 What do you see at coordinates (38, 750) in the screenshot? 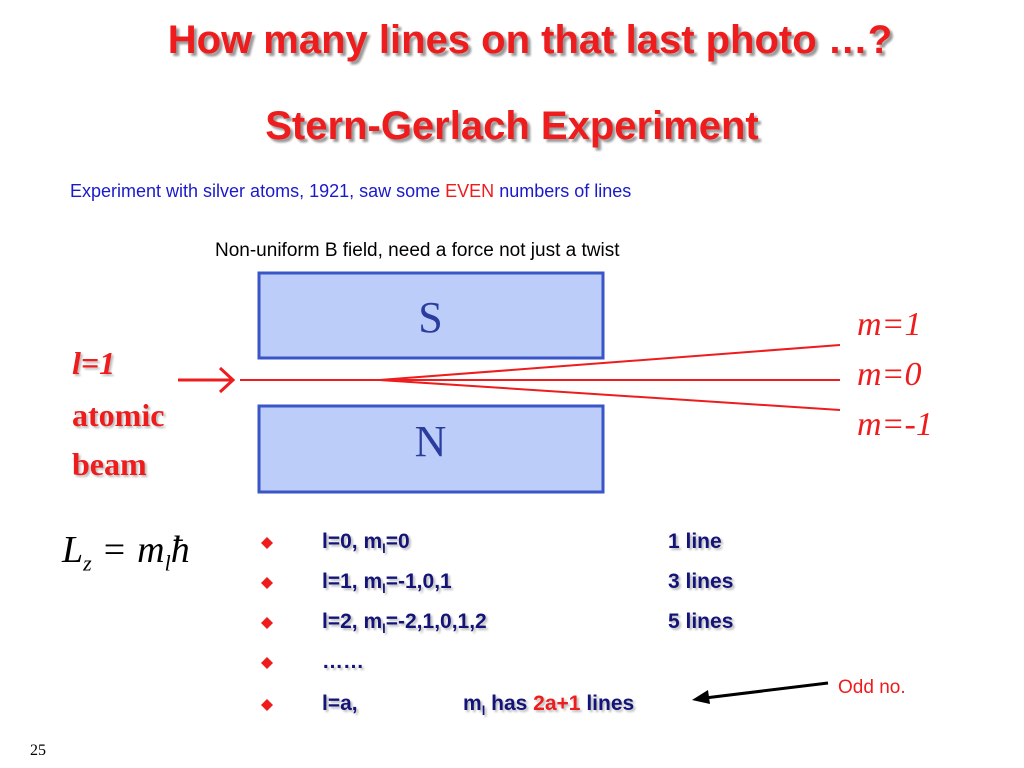
I see `page-number: 25` at bounding box center [38, 750].